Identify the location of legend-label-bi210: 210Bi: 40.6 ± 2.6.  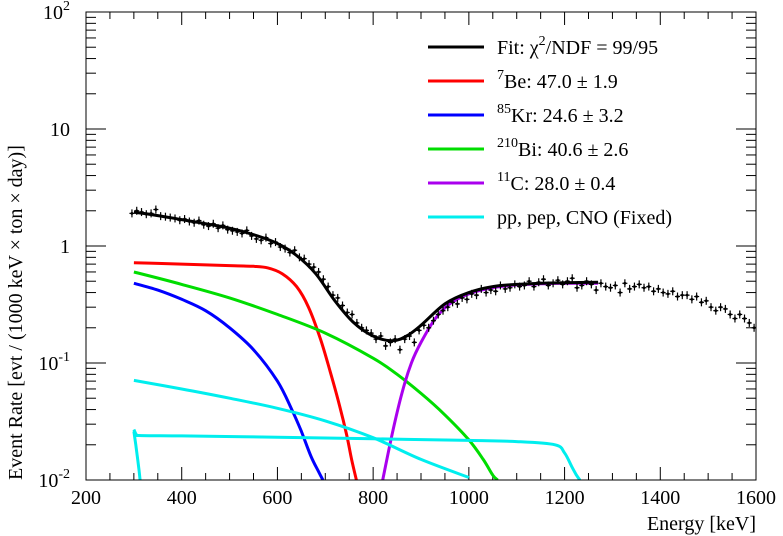
(562, 148).